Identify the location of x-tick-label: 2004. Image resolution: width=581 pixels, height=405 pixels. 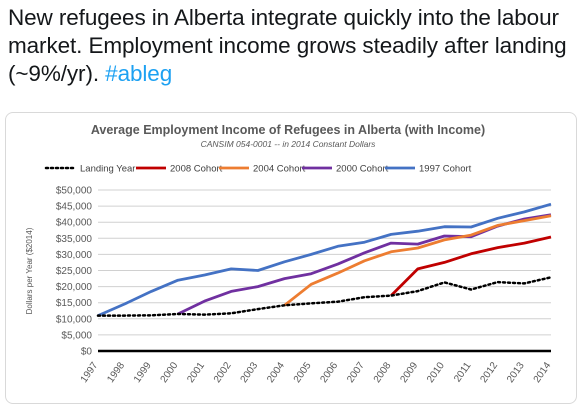
(276, 372).